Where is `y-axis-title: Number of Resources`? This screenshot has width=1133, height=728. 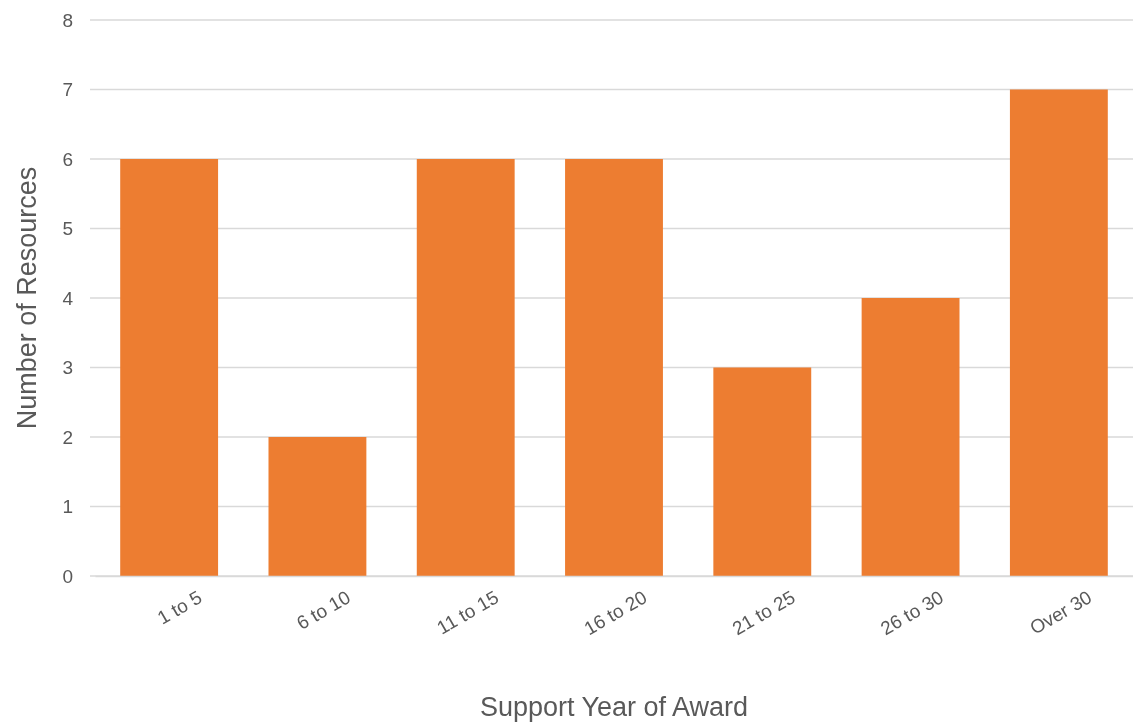 y-axis-title: Number of Resources is located at coordinates (27, 298).